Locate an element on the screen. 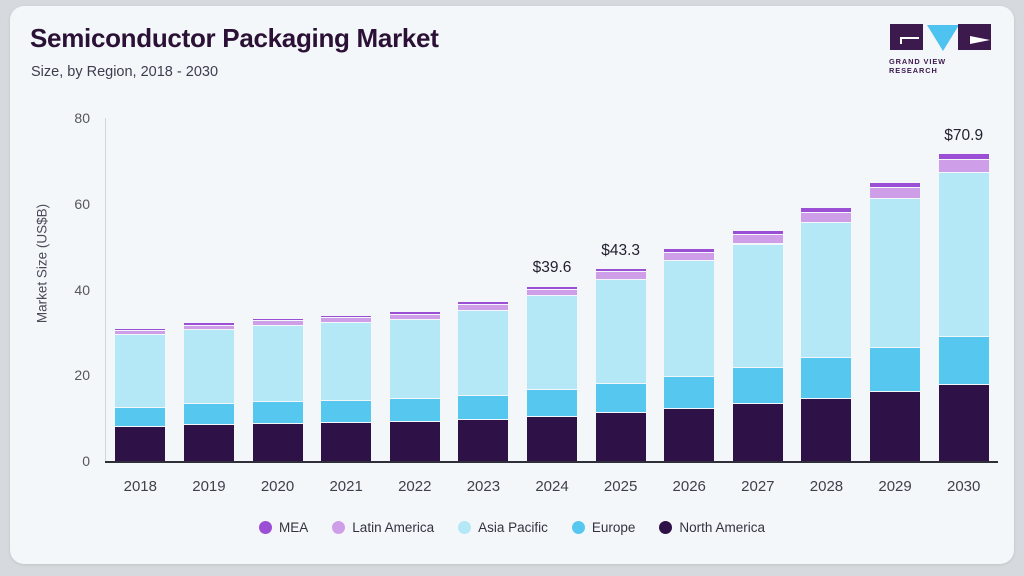 Image resolution: width=1024 pixels, height=576 pixels. chart-subtitle: Size, by Region, 2018 - 2030 is located at coordinates (125, 72).